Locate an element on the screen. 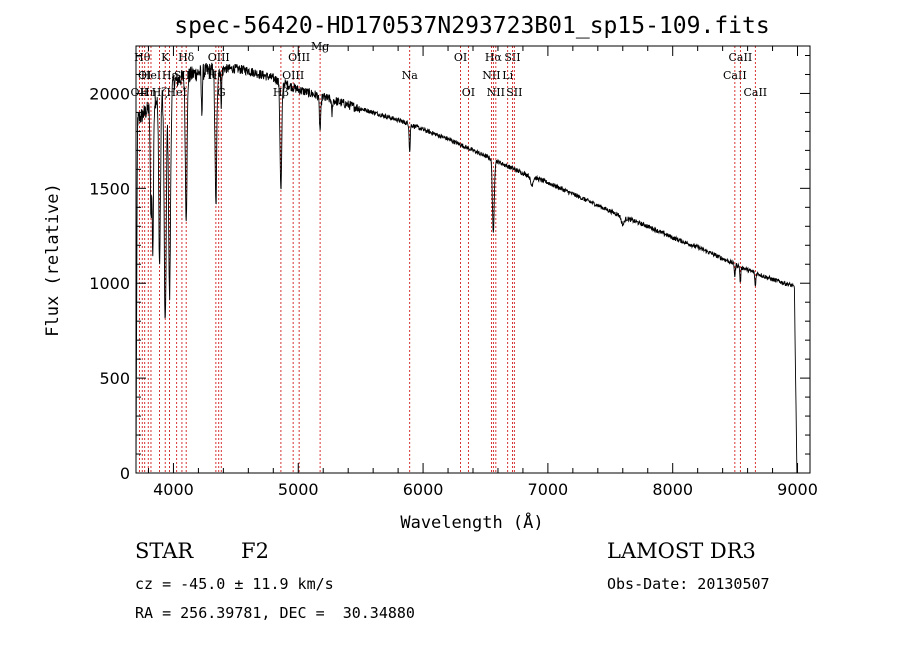  line-marker-label-3: Hη is located at coordinates (148, 92).